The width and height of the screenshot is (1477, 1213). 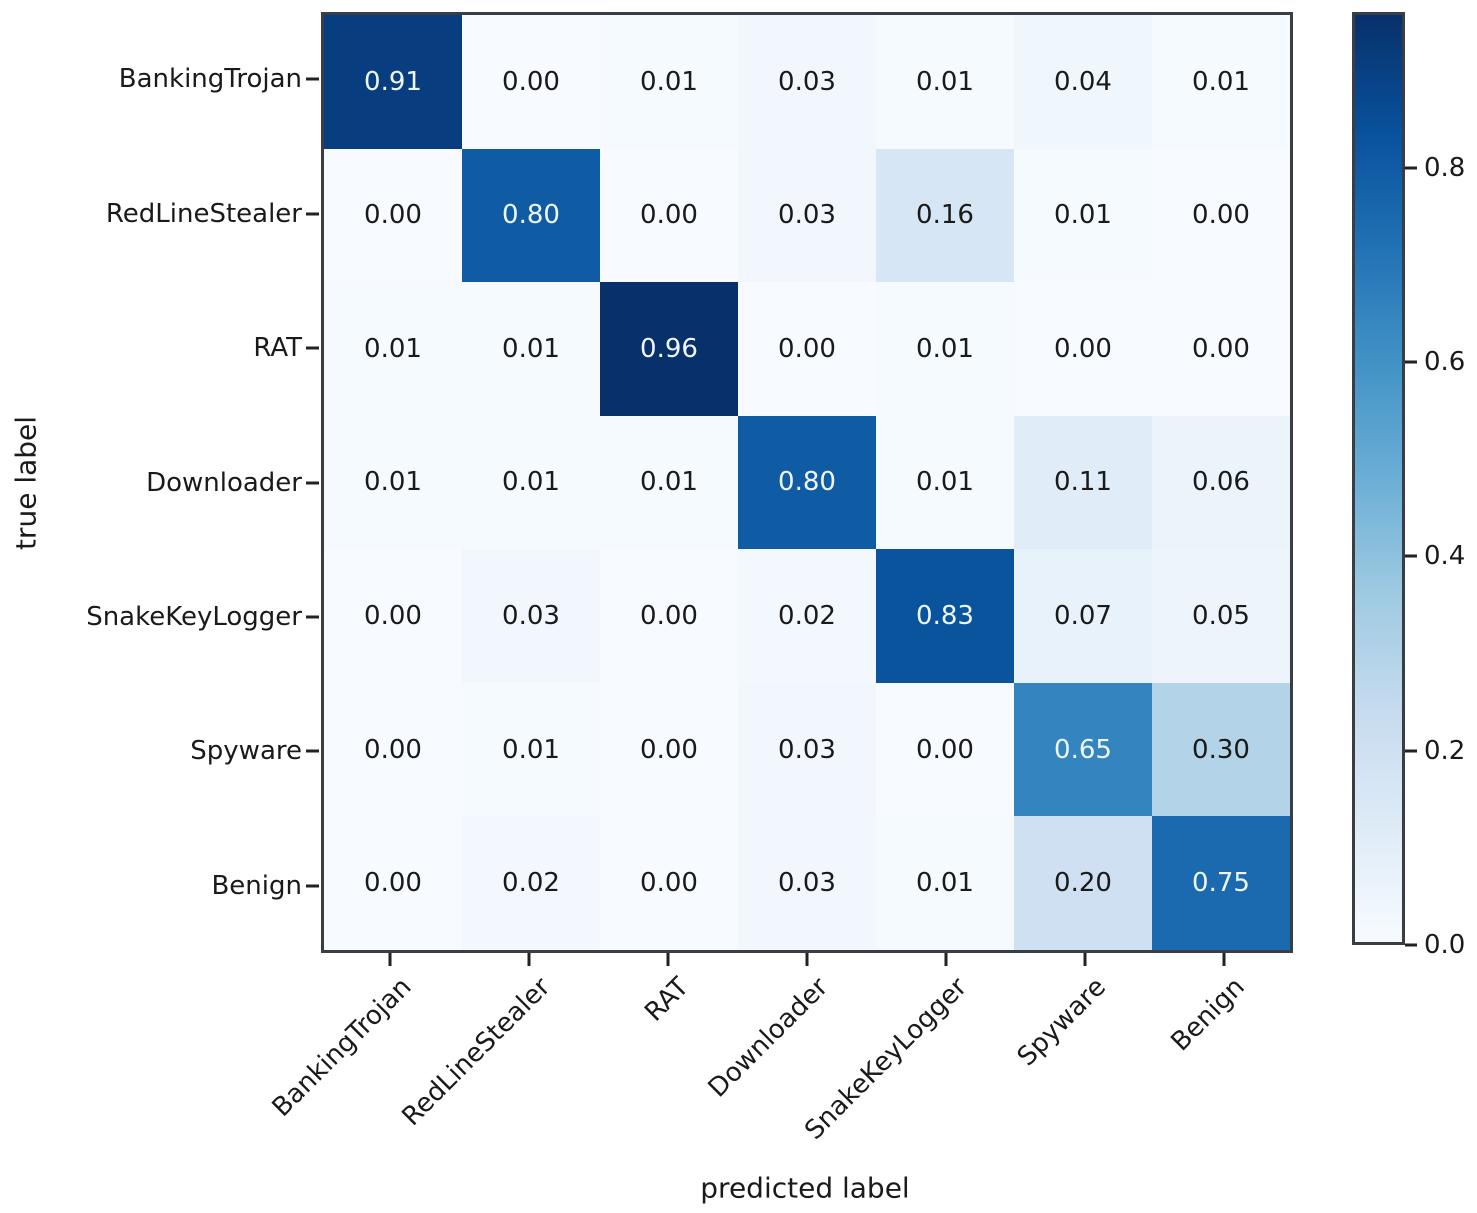 I want to click on x-tick-label: BankingTrojan, so click(x=342, y=1047).